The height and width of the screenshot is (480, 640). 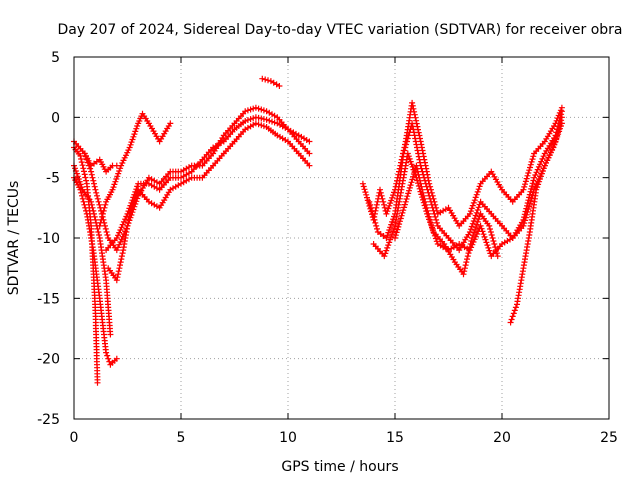 I want to click on y-axis-title: SDTVAR / TECUs, so click(x=14, y=238).